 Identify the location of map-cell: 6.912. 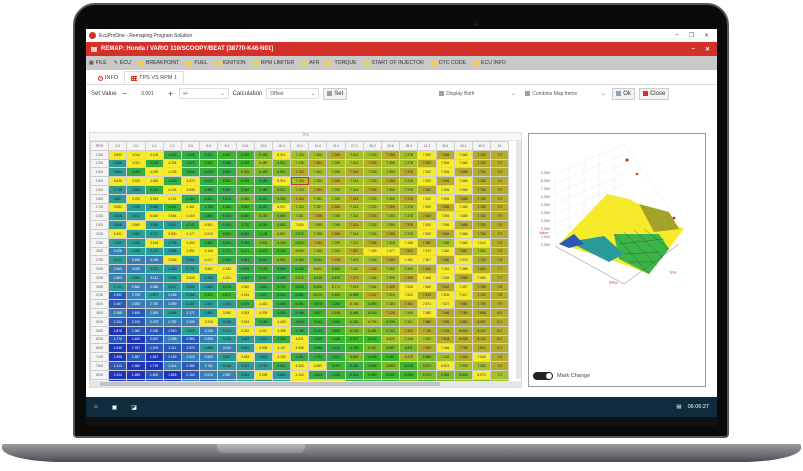
(281, 189).